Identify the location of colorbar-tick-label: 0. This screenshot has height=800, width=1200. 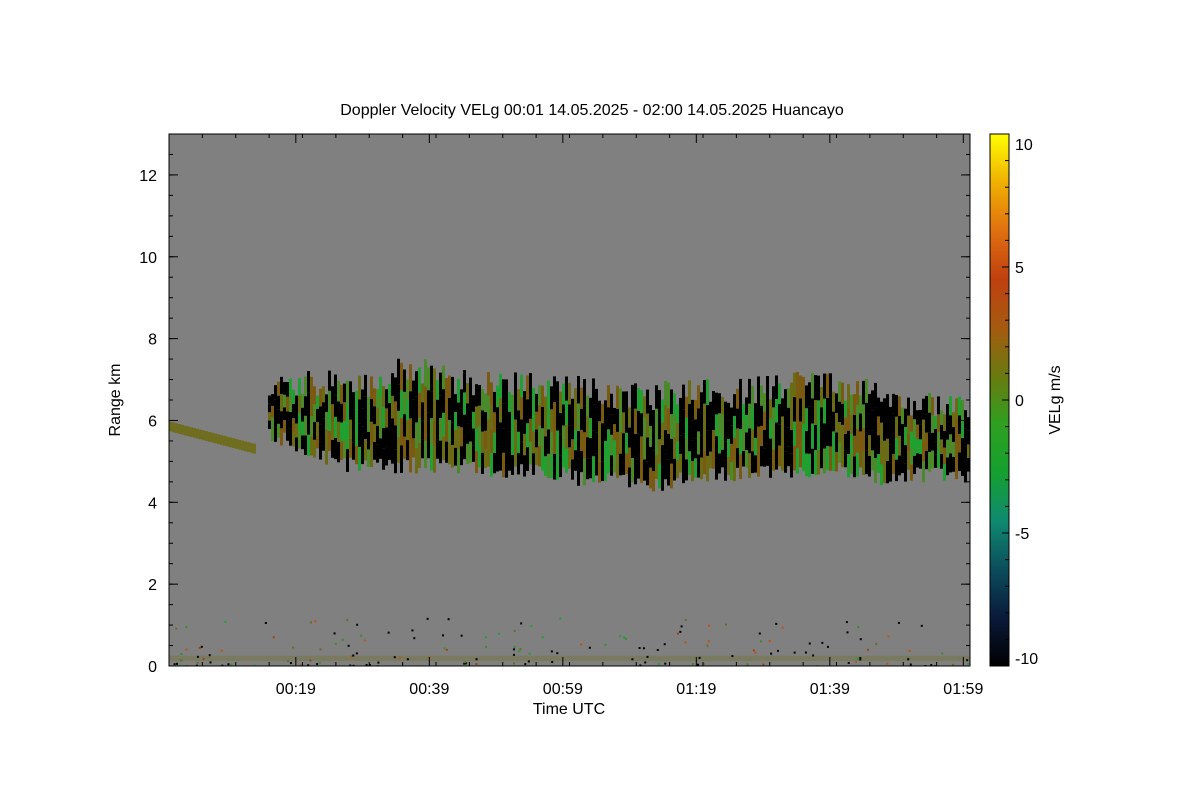
(1019, 401).